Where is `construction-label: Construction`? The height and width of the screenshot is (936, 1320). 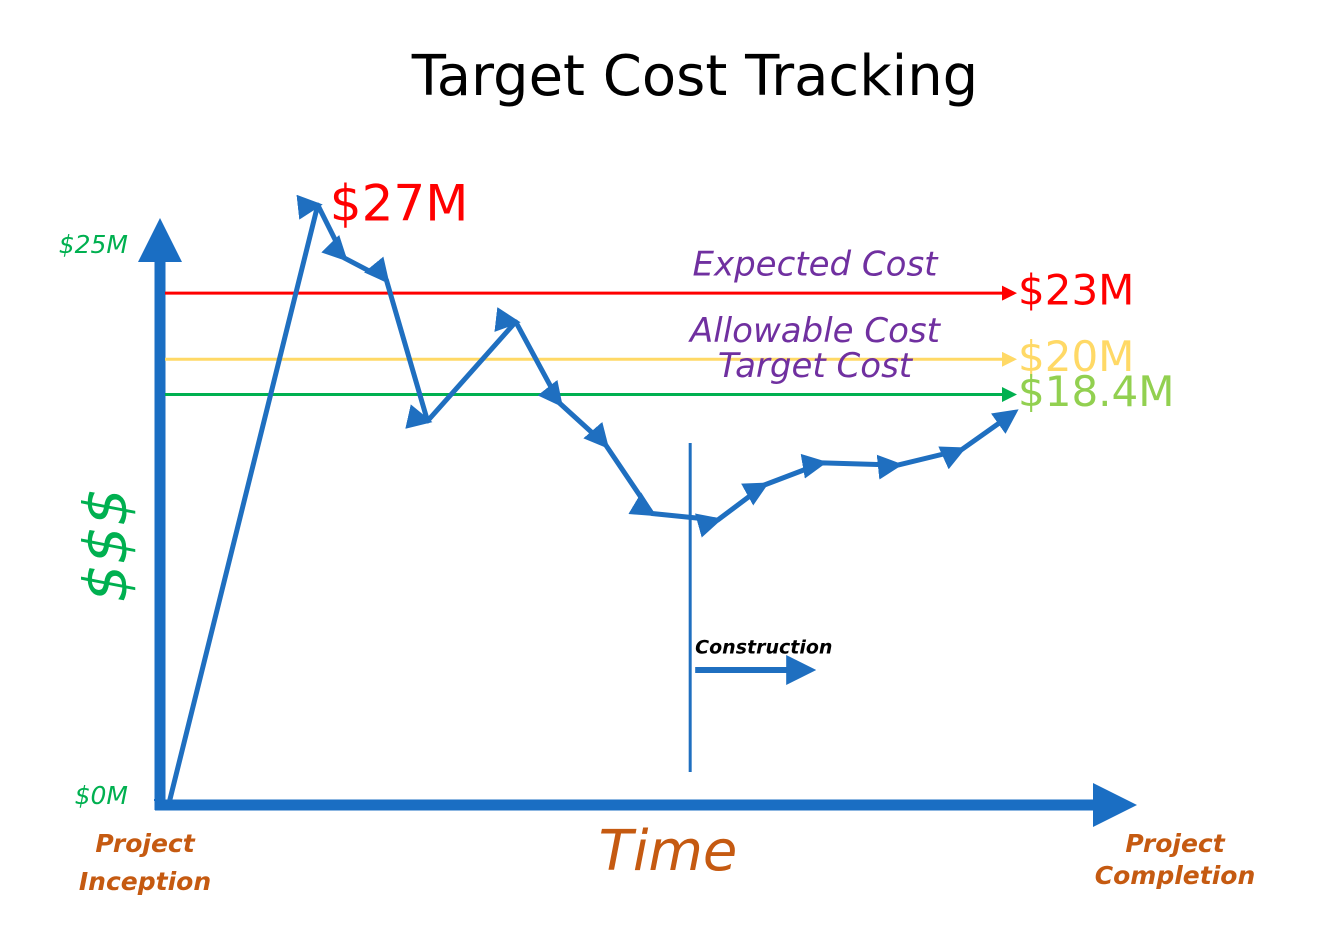 construction-label: Construction is located at coordinates (763, 648).